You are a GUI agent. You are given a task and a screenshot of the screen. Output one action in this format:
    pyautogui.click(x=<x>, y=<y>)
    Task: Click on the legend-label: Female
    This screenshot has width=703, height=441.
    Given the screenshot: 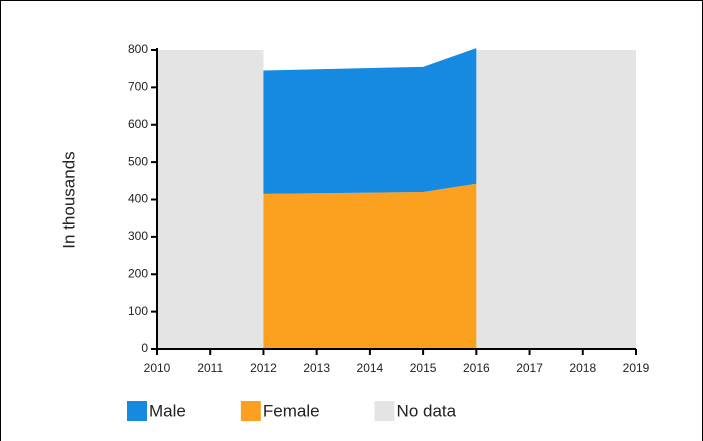 What is the action you would take?
    pyautogui.click(x=291, y=410)
    